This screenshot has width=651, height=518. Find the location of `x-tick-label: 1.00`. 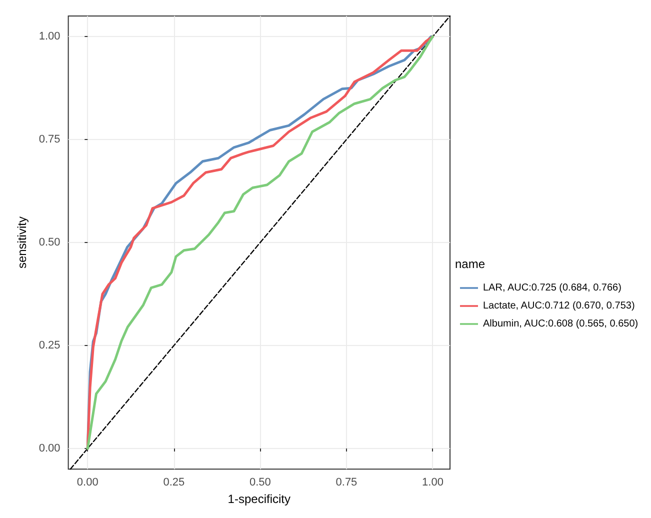

x-tick-label: 1.00 is located at coordinates (433, 482).